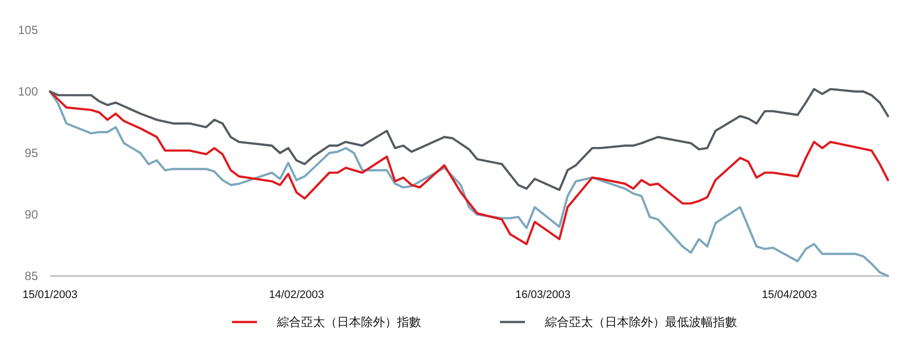 This screenshot has height=344, width=910. Describe the element at coordinates (789, 294) in the screenshot. I see `x-tick-label: 15/04/2003` at that location.